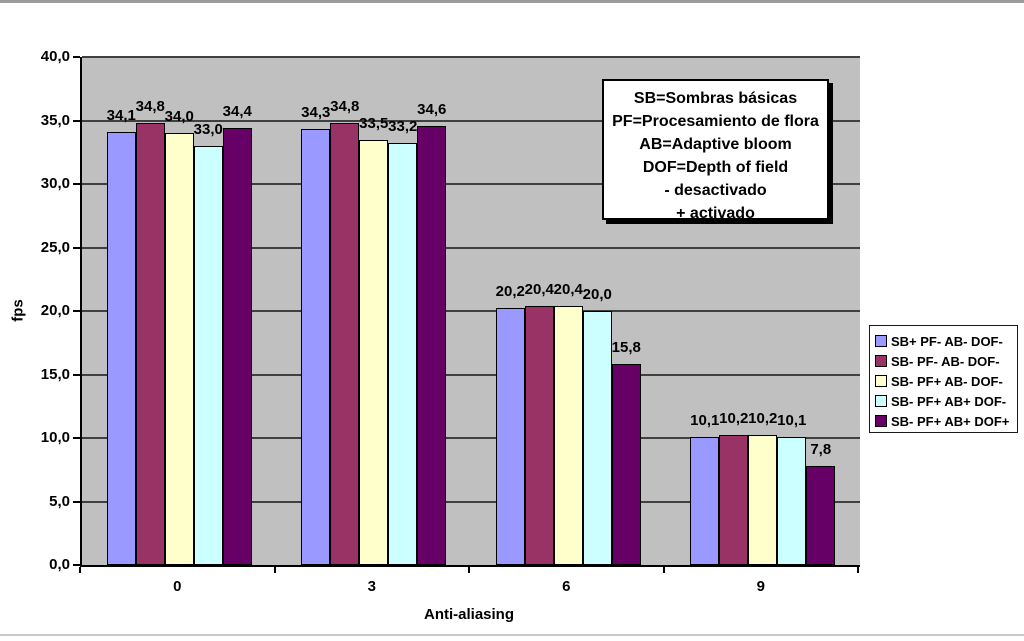  What do you see at coordinates (760, 586) in the screenshot?
I see `x-category-label: 9` at bounding box center [760, 586].